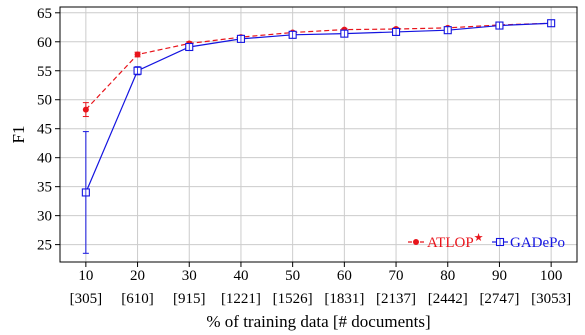 The width and height of the screenshot is (585, 335). Describe the element at coordinates (344, 299) in the screenshot. I see `x-secondary-tick-label: [1831]` at that location.